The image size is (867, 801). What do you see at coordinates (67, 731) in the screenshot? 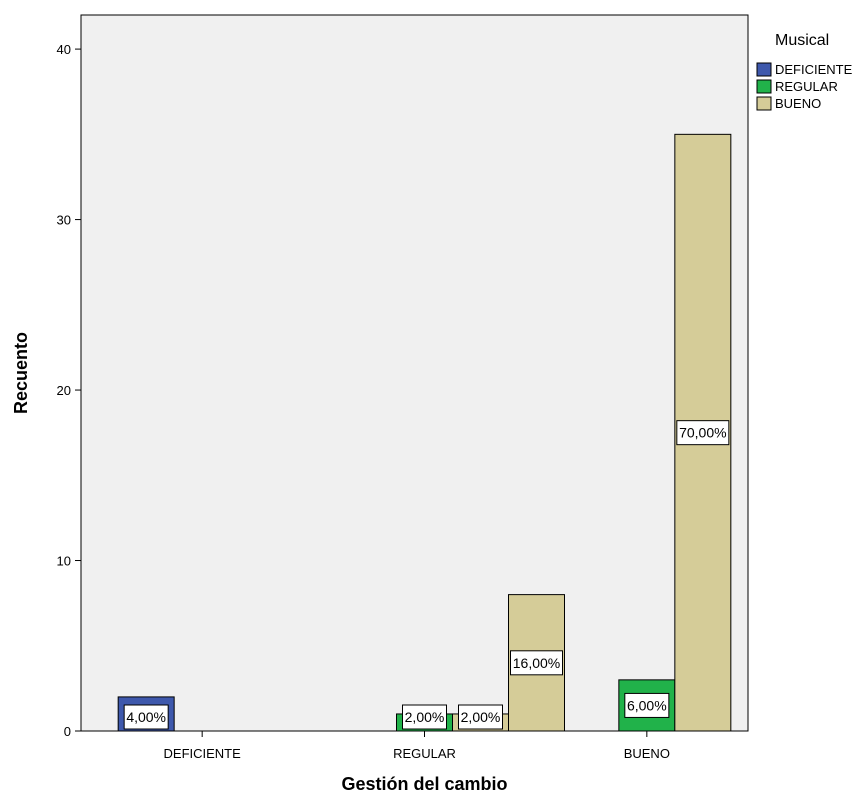
I see `y-tick-label-0: 0` at bounding box center [67, 731].